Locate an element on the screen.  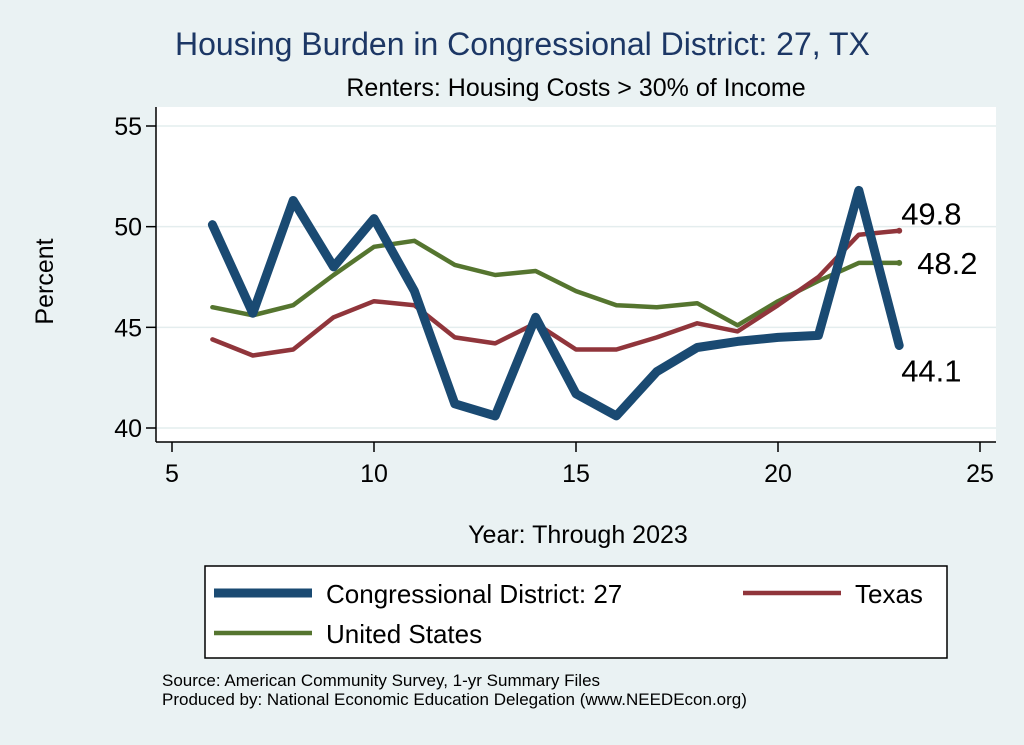
y-tick-label-55: 55 is located at coordinates (128, 127).